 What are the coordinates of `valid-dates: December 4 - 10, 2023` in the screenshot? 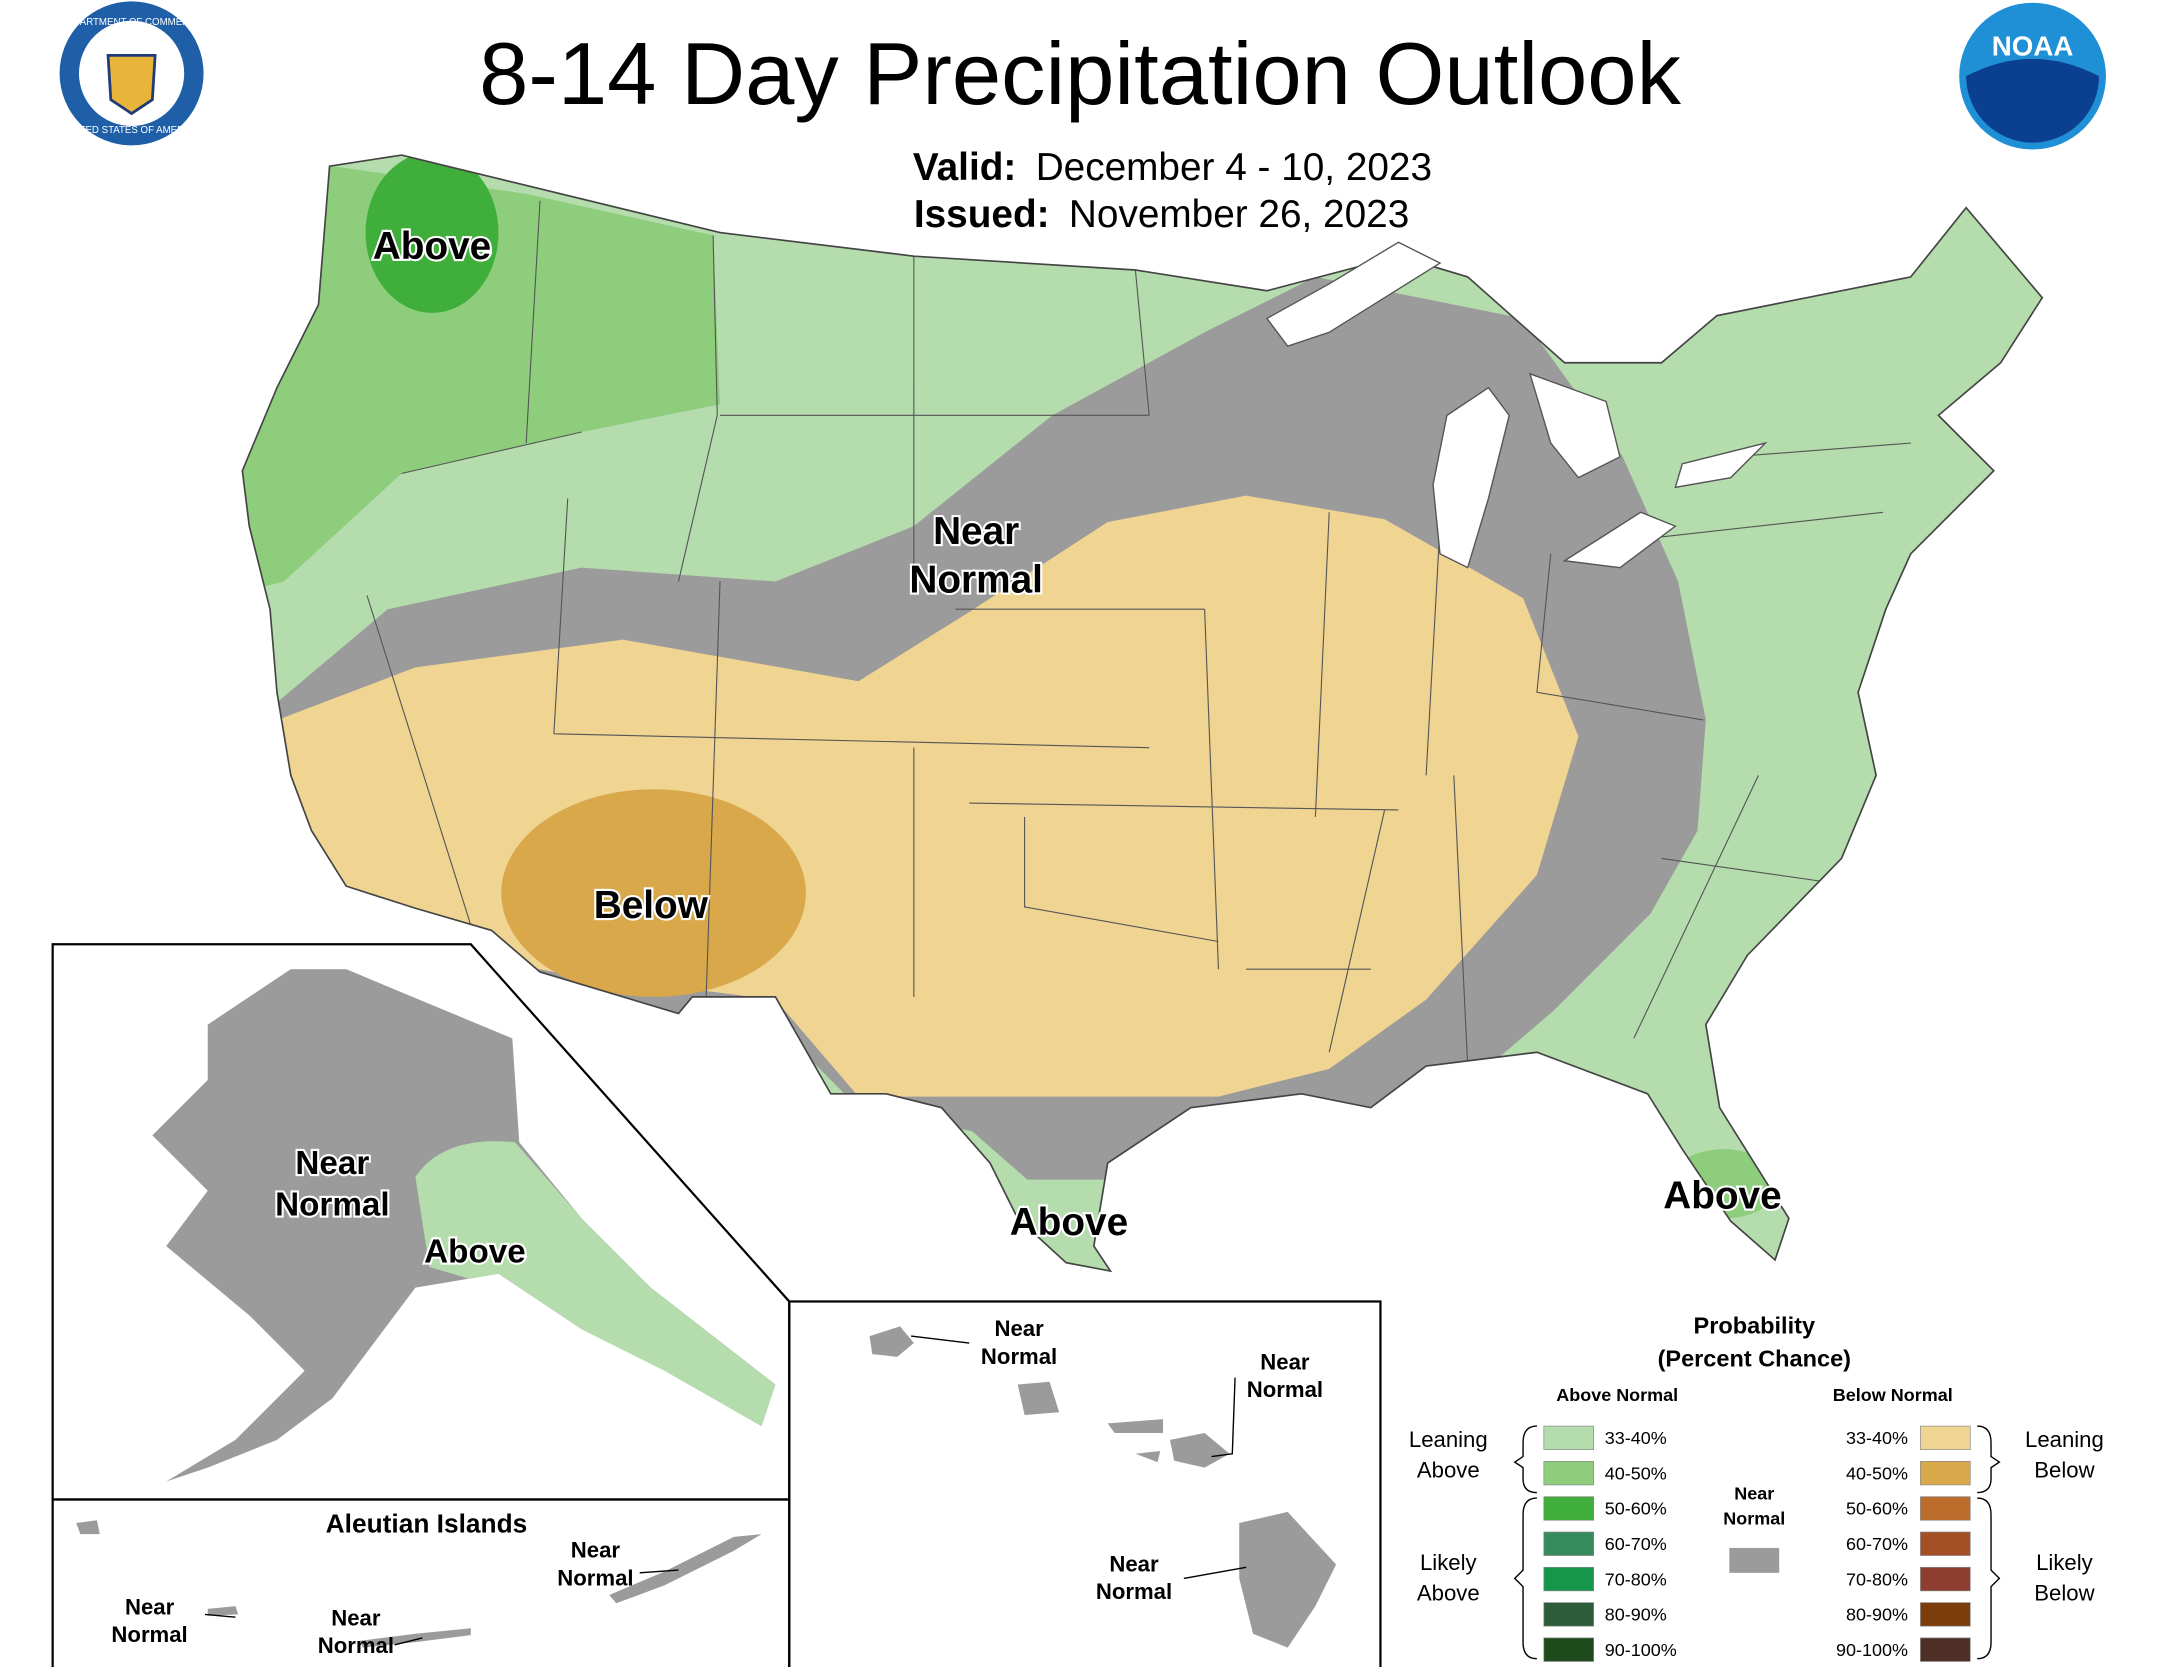 It's located at (1234, 167).